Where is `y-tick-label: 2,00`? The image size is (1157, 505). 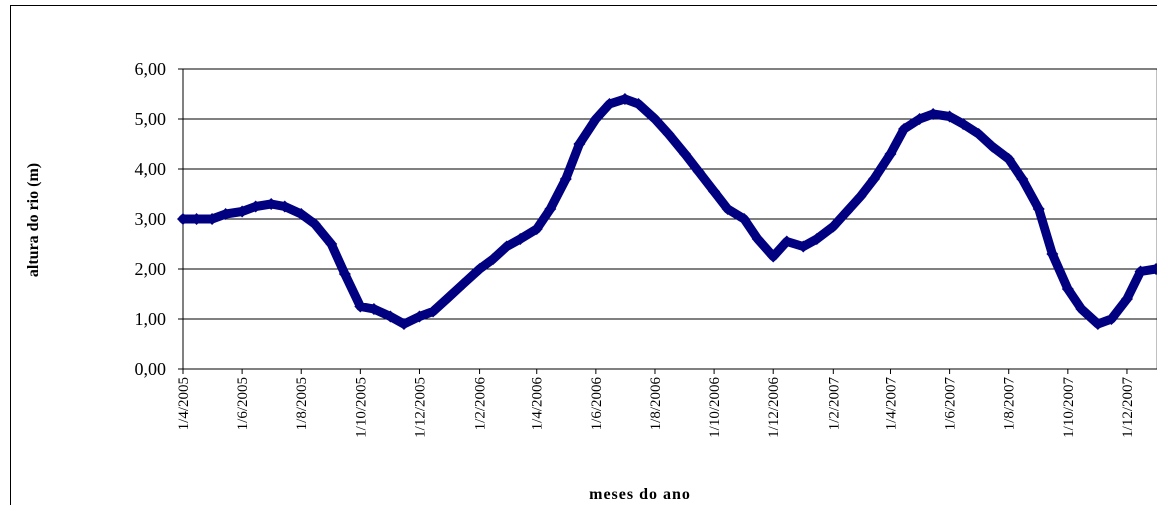 y-tick-label: 2,00 is located at coordinates (151, 269).